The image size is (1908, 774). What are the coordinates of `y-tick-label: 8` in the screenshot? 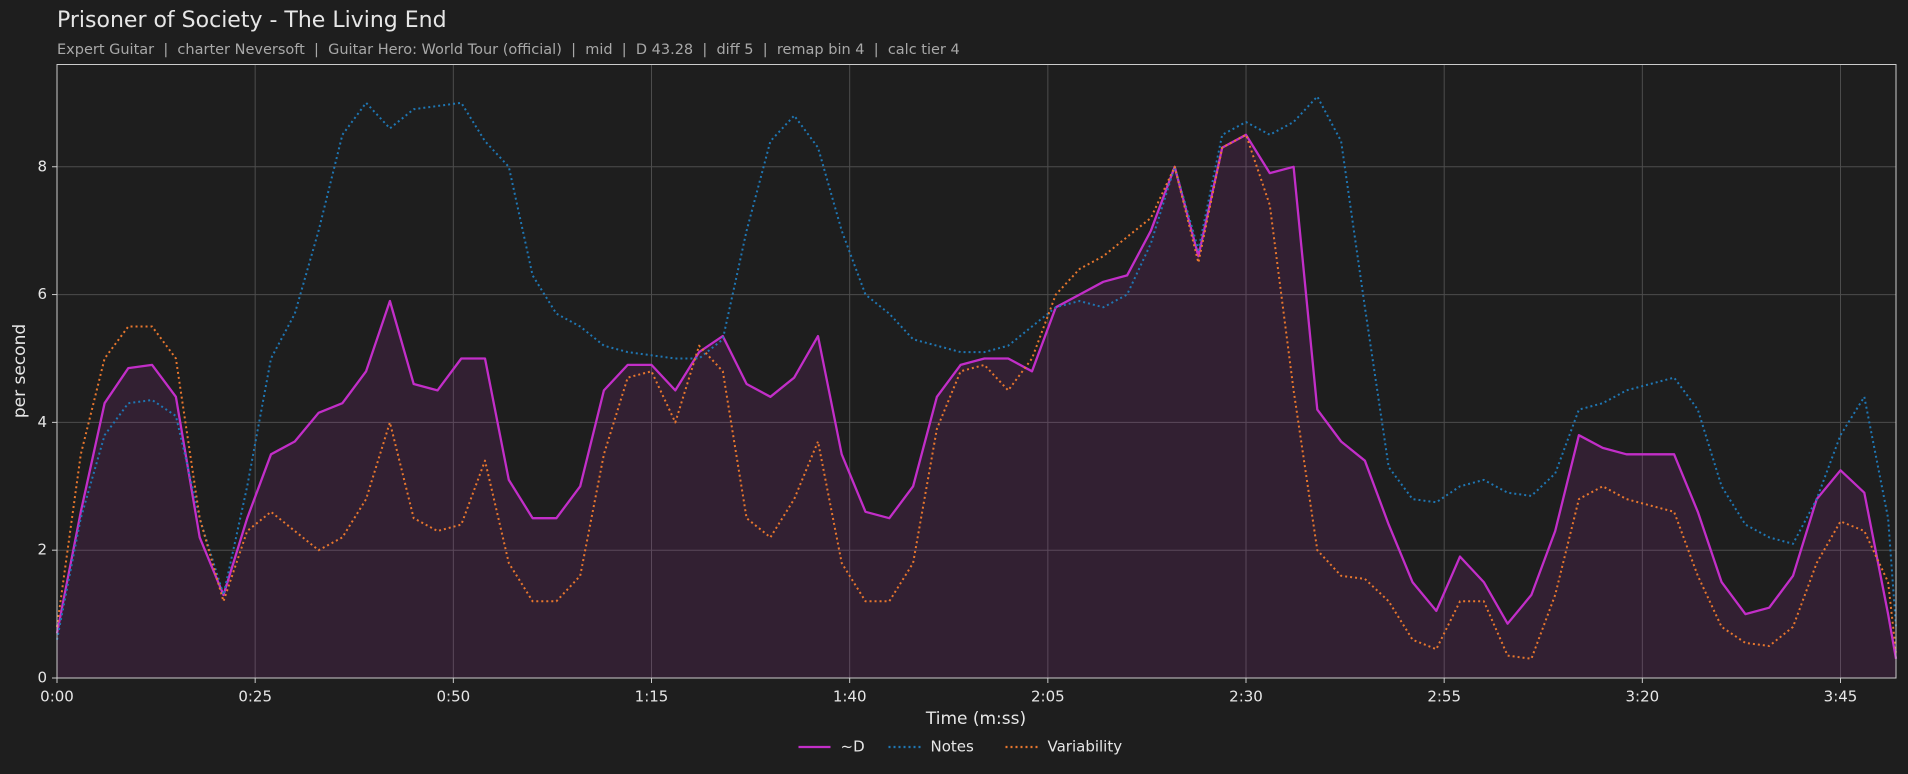 It's located at (42, 166).